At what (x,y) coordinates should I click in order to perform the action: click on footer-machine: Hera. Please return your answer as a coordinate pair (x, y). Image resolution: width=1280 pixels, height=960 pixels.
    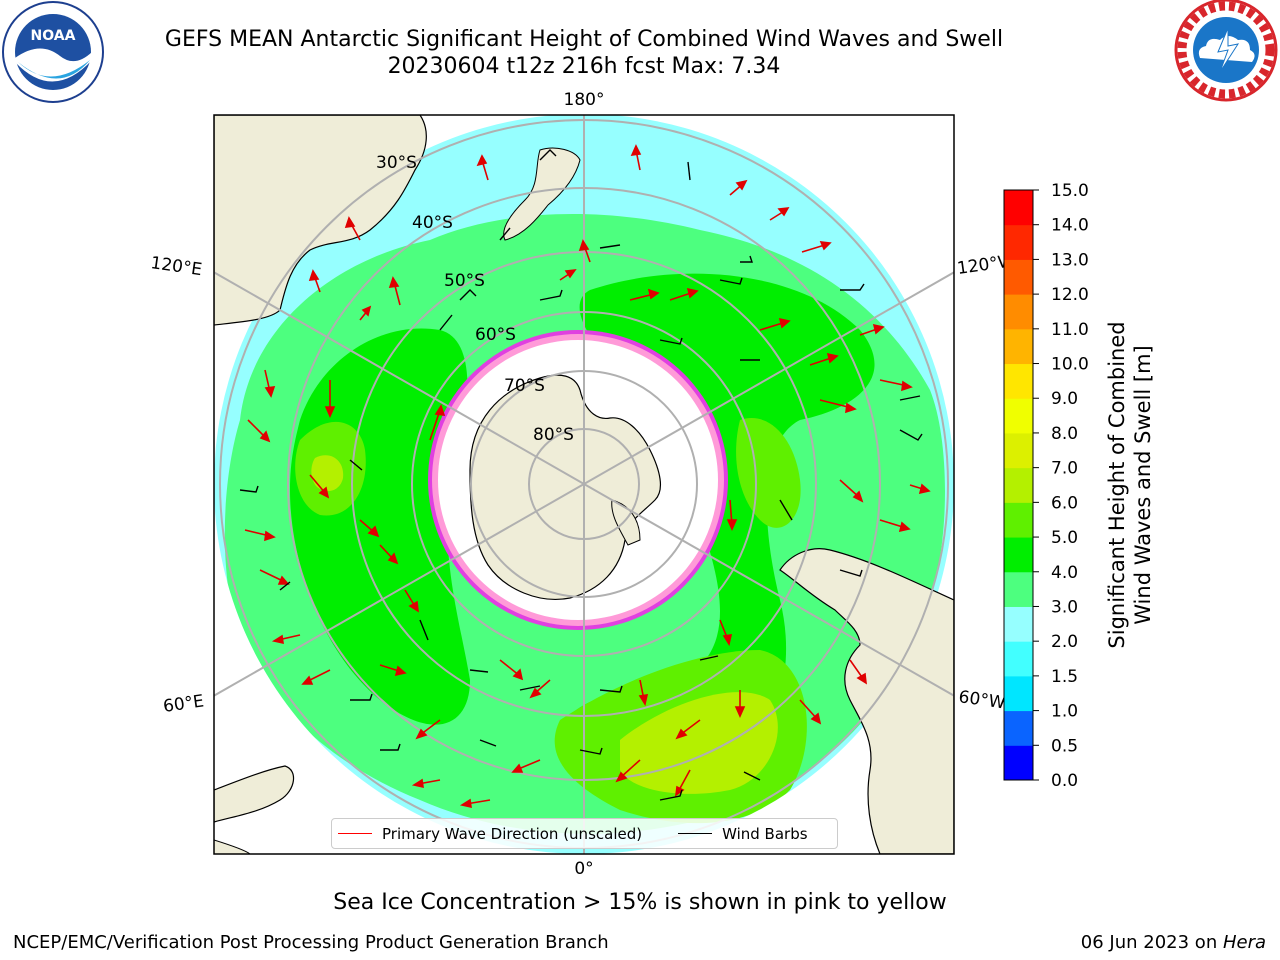
    Looking at the image, I should click on (1244, 942).